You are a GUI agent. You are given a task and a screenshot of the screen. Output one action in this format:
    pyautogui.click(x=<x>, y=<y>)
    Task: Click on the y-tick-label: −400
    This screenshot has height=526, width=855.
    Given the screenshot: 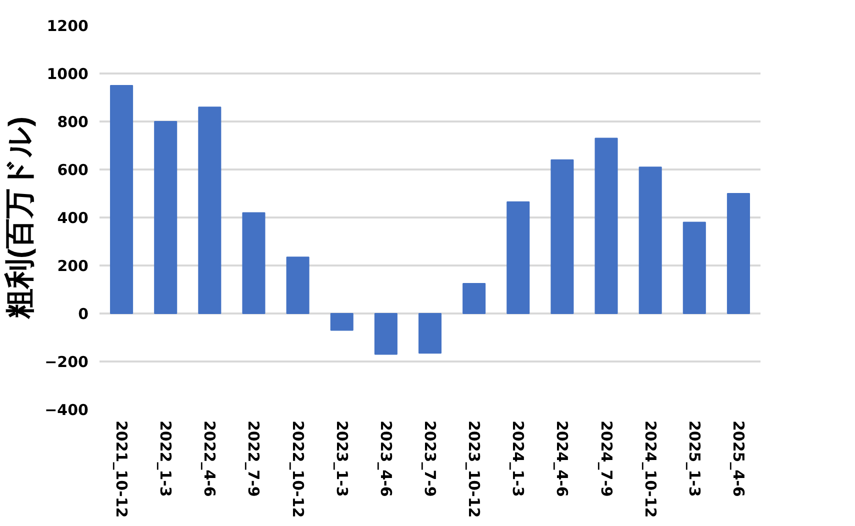 What is the action you would take?
    pyautogui.click(x=66, y=410)
    